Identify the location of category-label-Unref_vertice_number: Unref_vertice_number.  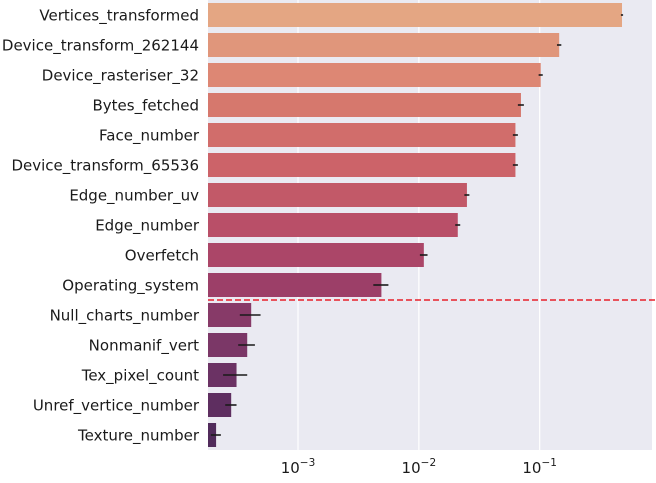
(116, 406).